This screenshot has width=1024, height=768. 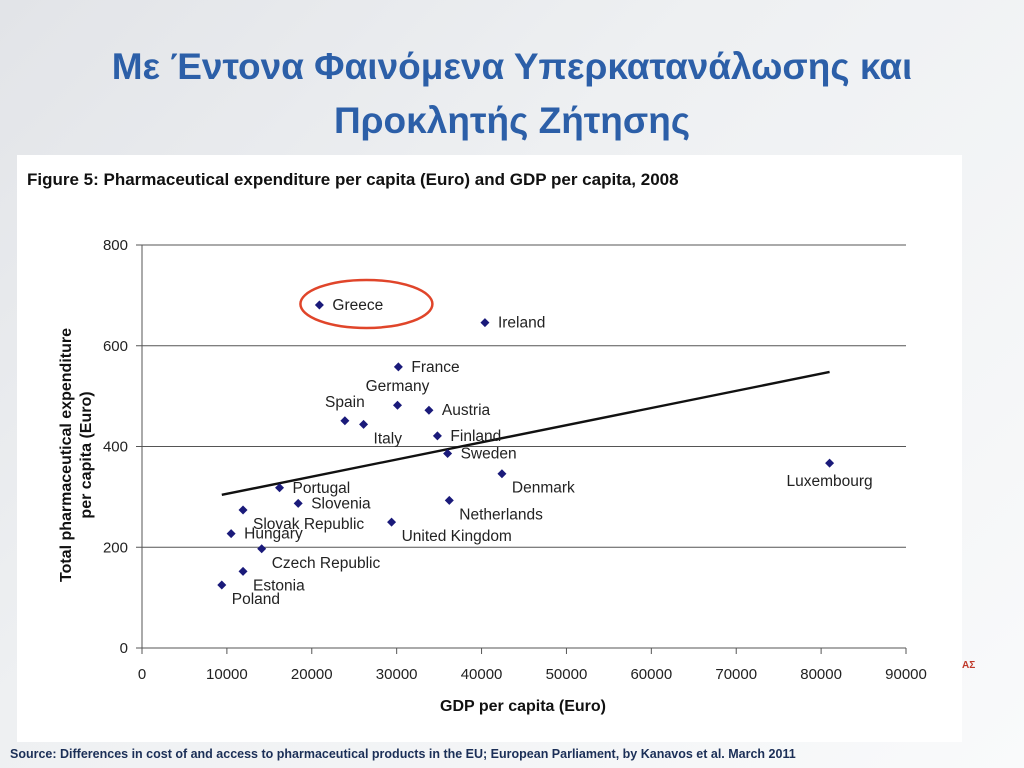 I want to click on data-point-poland, so click(x=222, y=585).